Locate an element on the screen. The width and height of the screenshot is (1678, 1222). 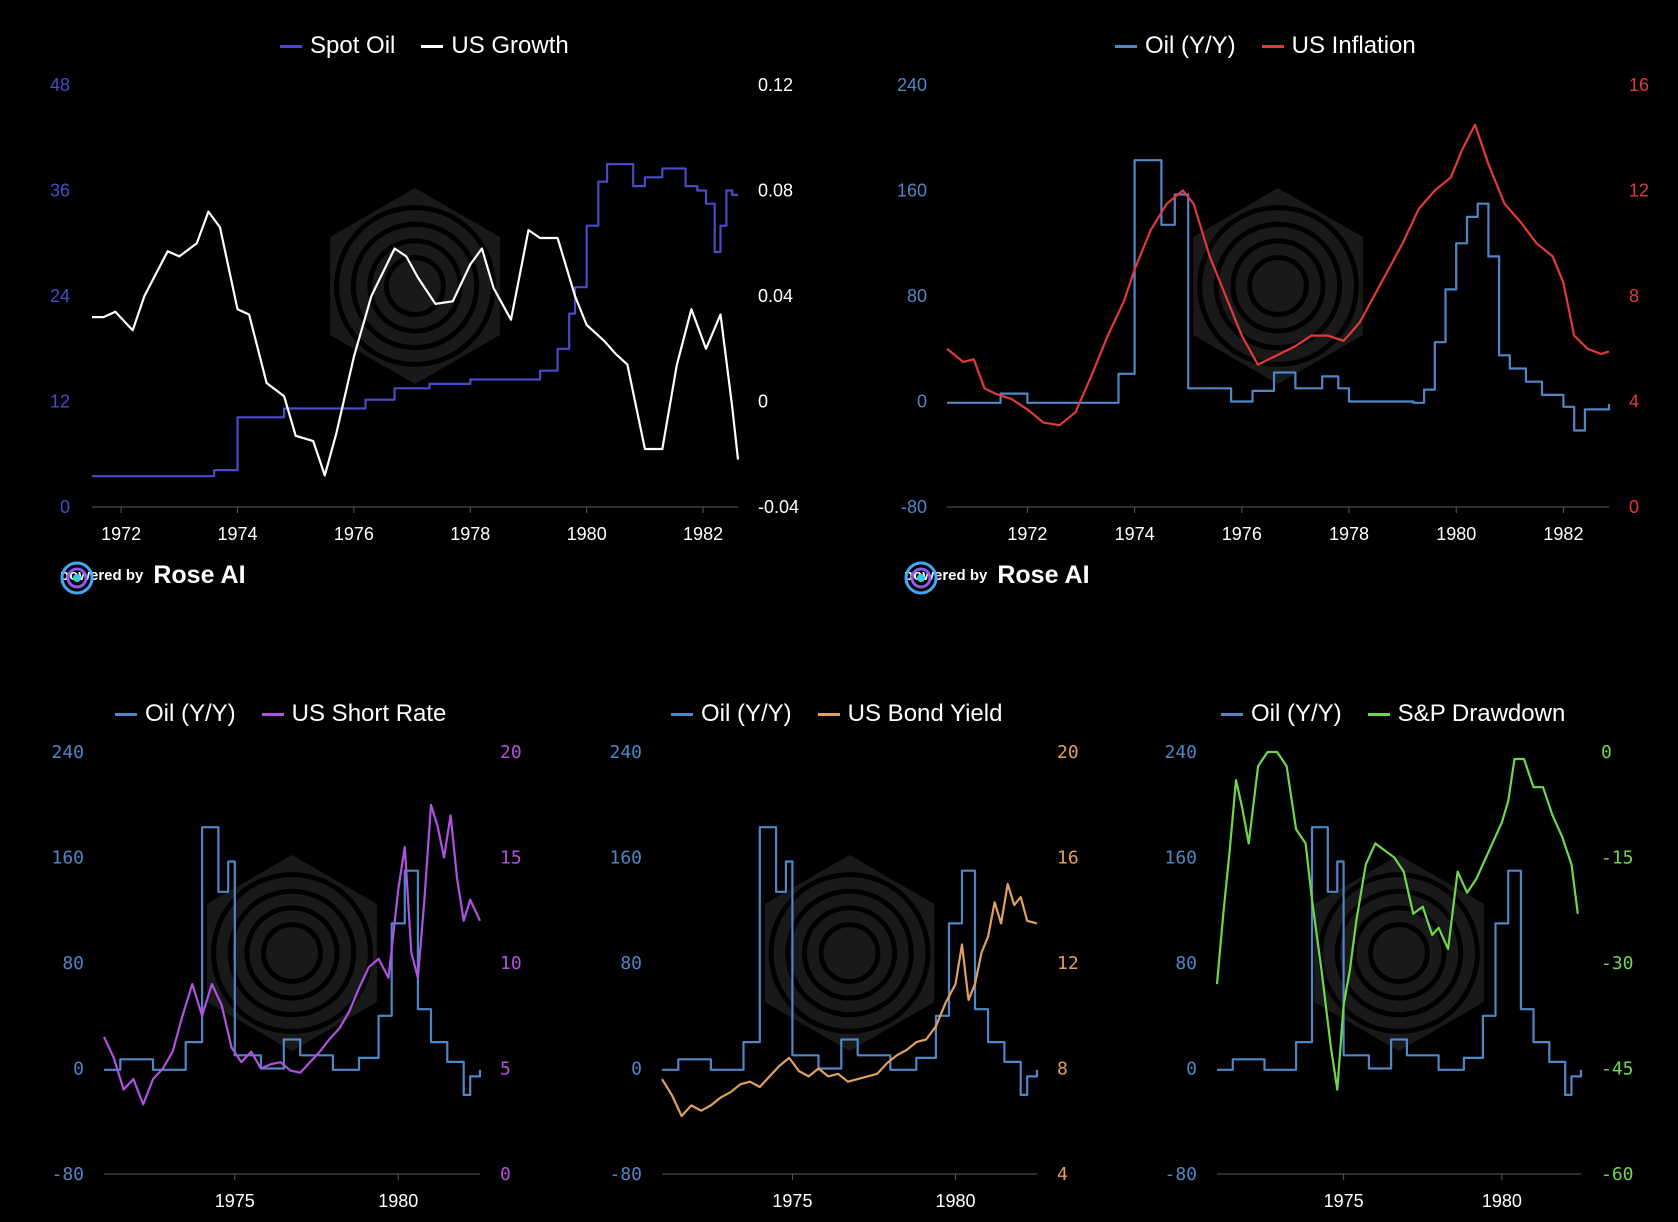
x-tick-label: 1975 is located at coordinates (792, 1201).